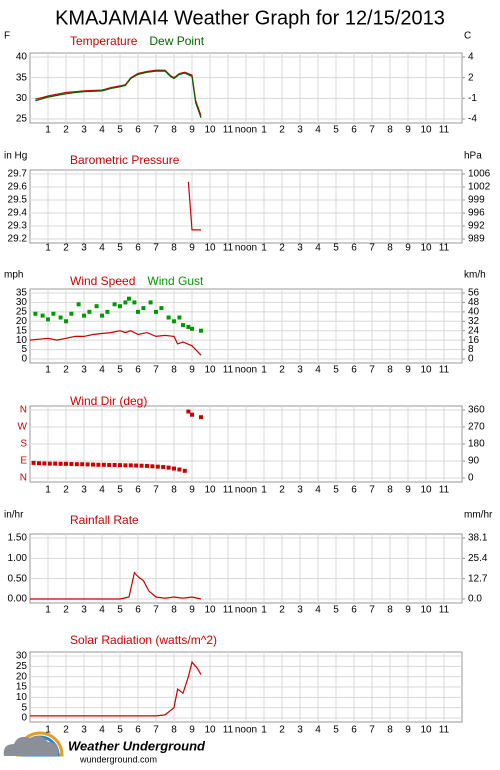 This screenshot has height=770, width=500. Describe the element at coordinates (471, 57) in the screenshot. I see `y2-tick-label: 4` at that location.